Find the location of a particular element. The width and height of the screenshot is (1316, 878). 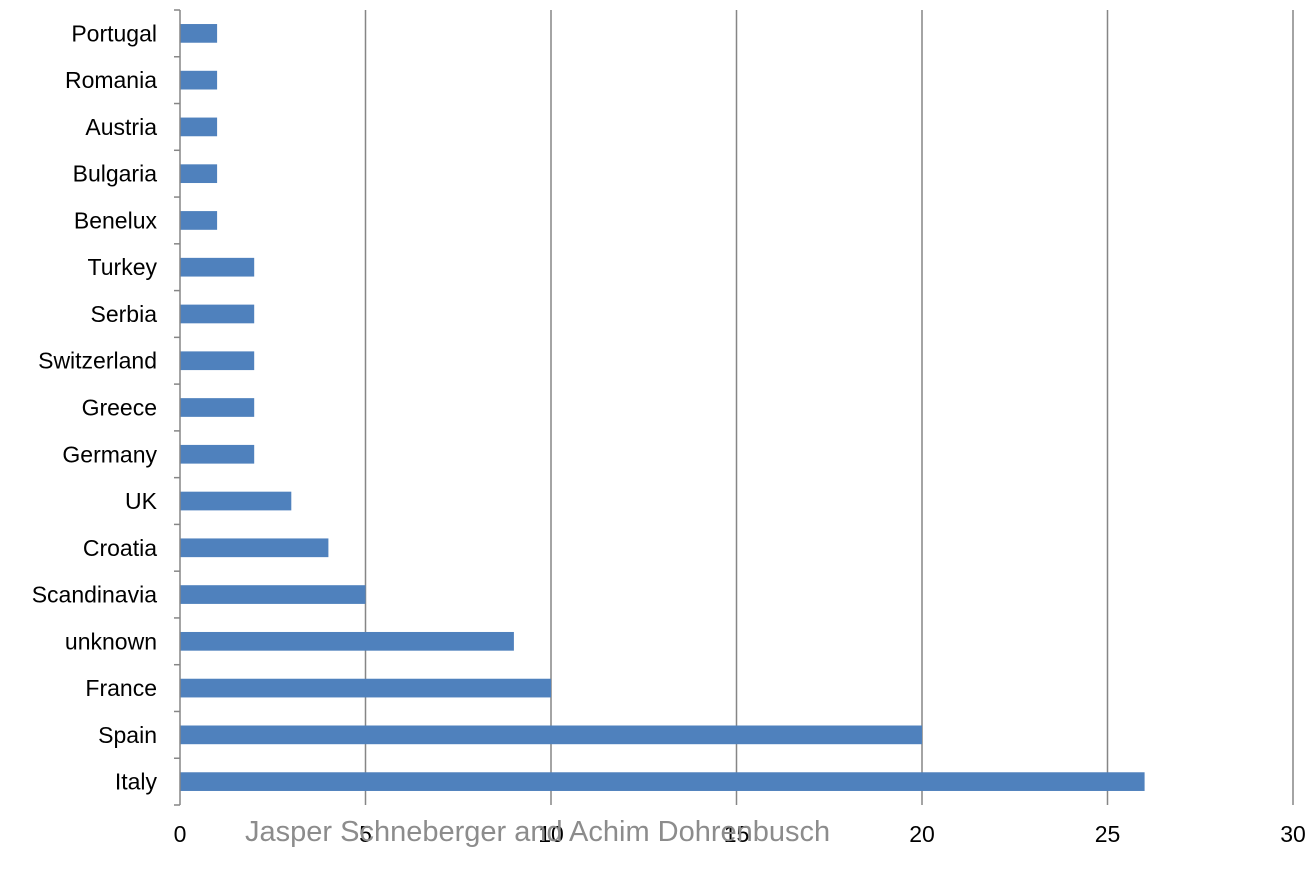

bar-uk is located at coordinates (236, 501).